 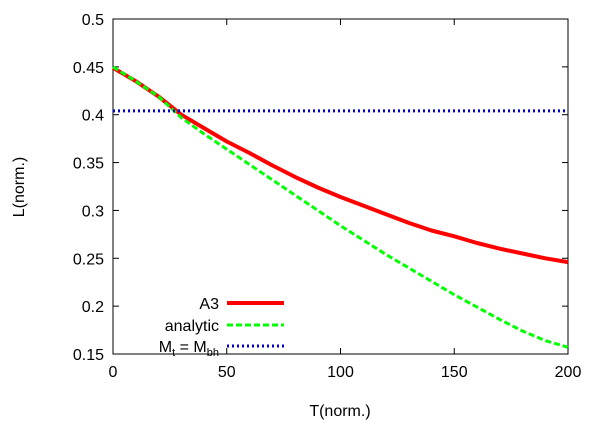 I want to click on x-tick-label: 0, so click(x=113, y=372).